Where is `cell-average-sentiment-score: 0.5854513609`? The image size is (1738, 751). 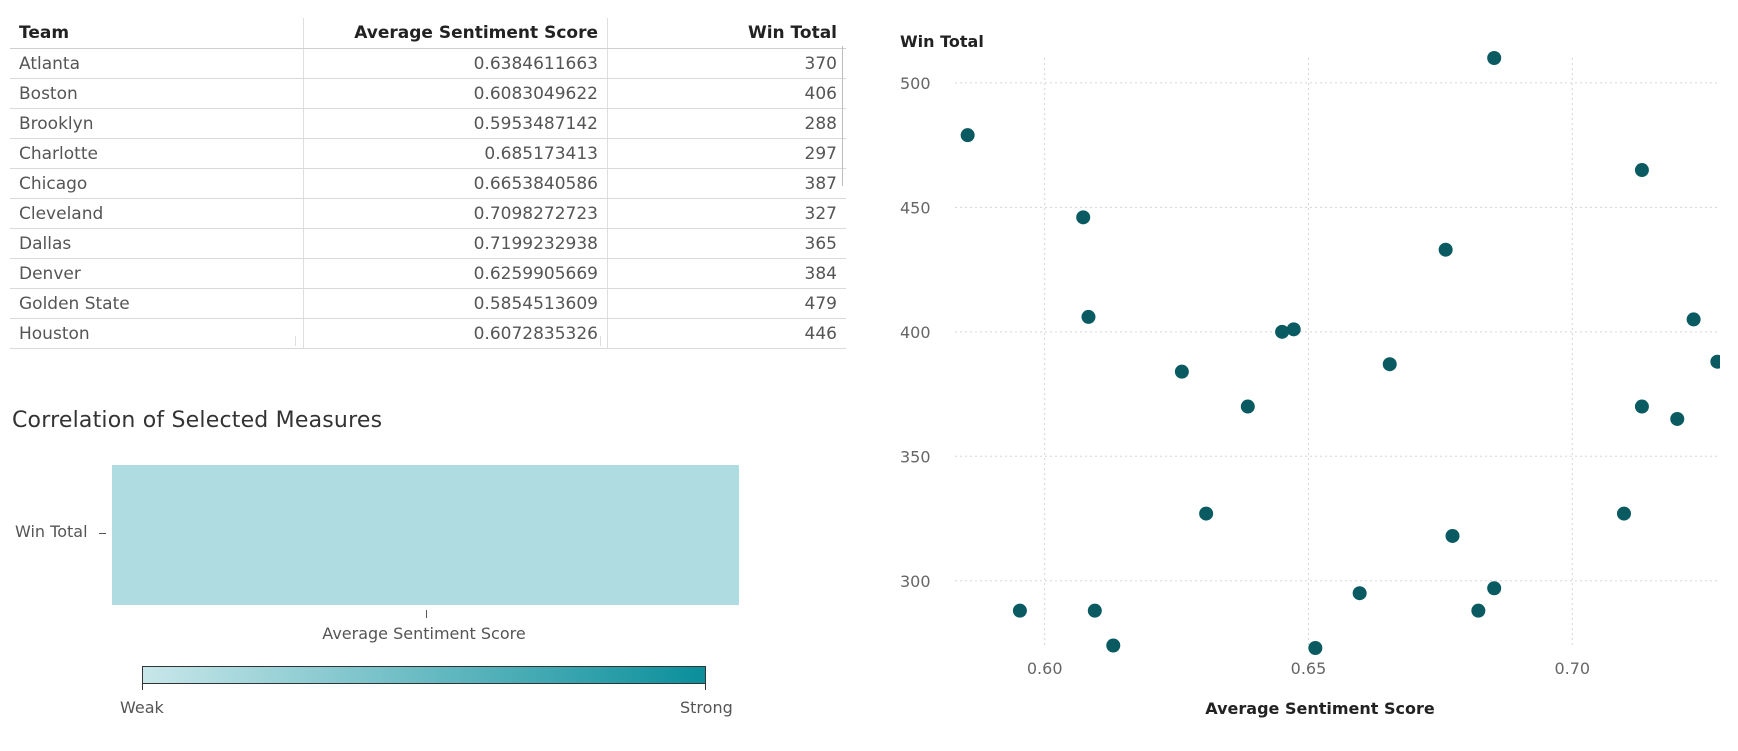
cell-average-sentiment-score: 0.5854513609 is located at coordinates (455, 303).